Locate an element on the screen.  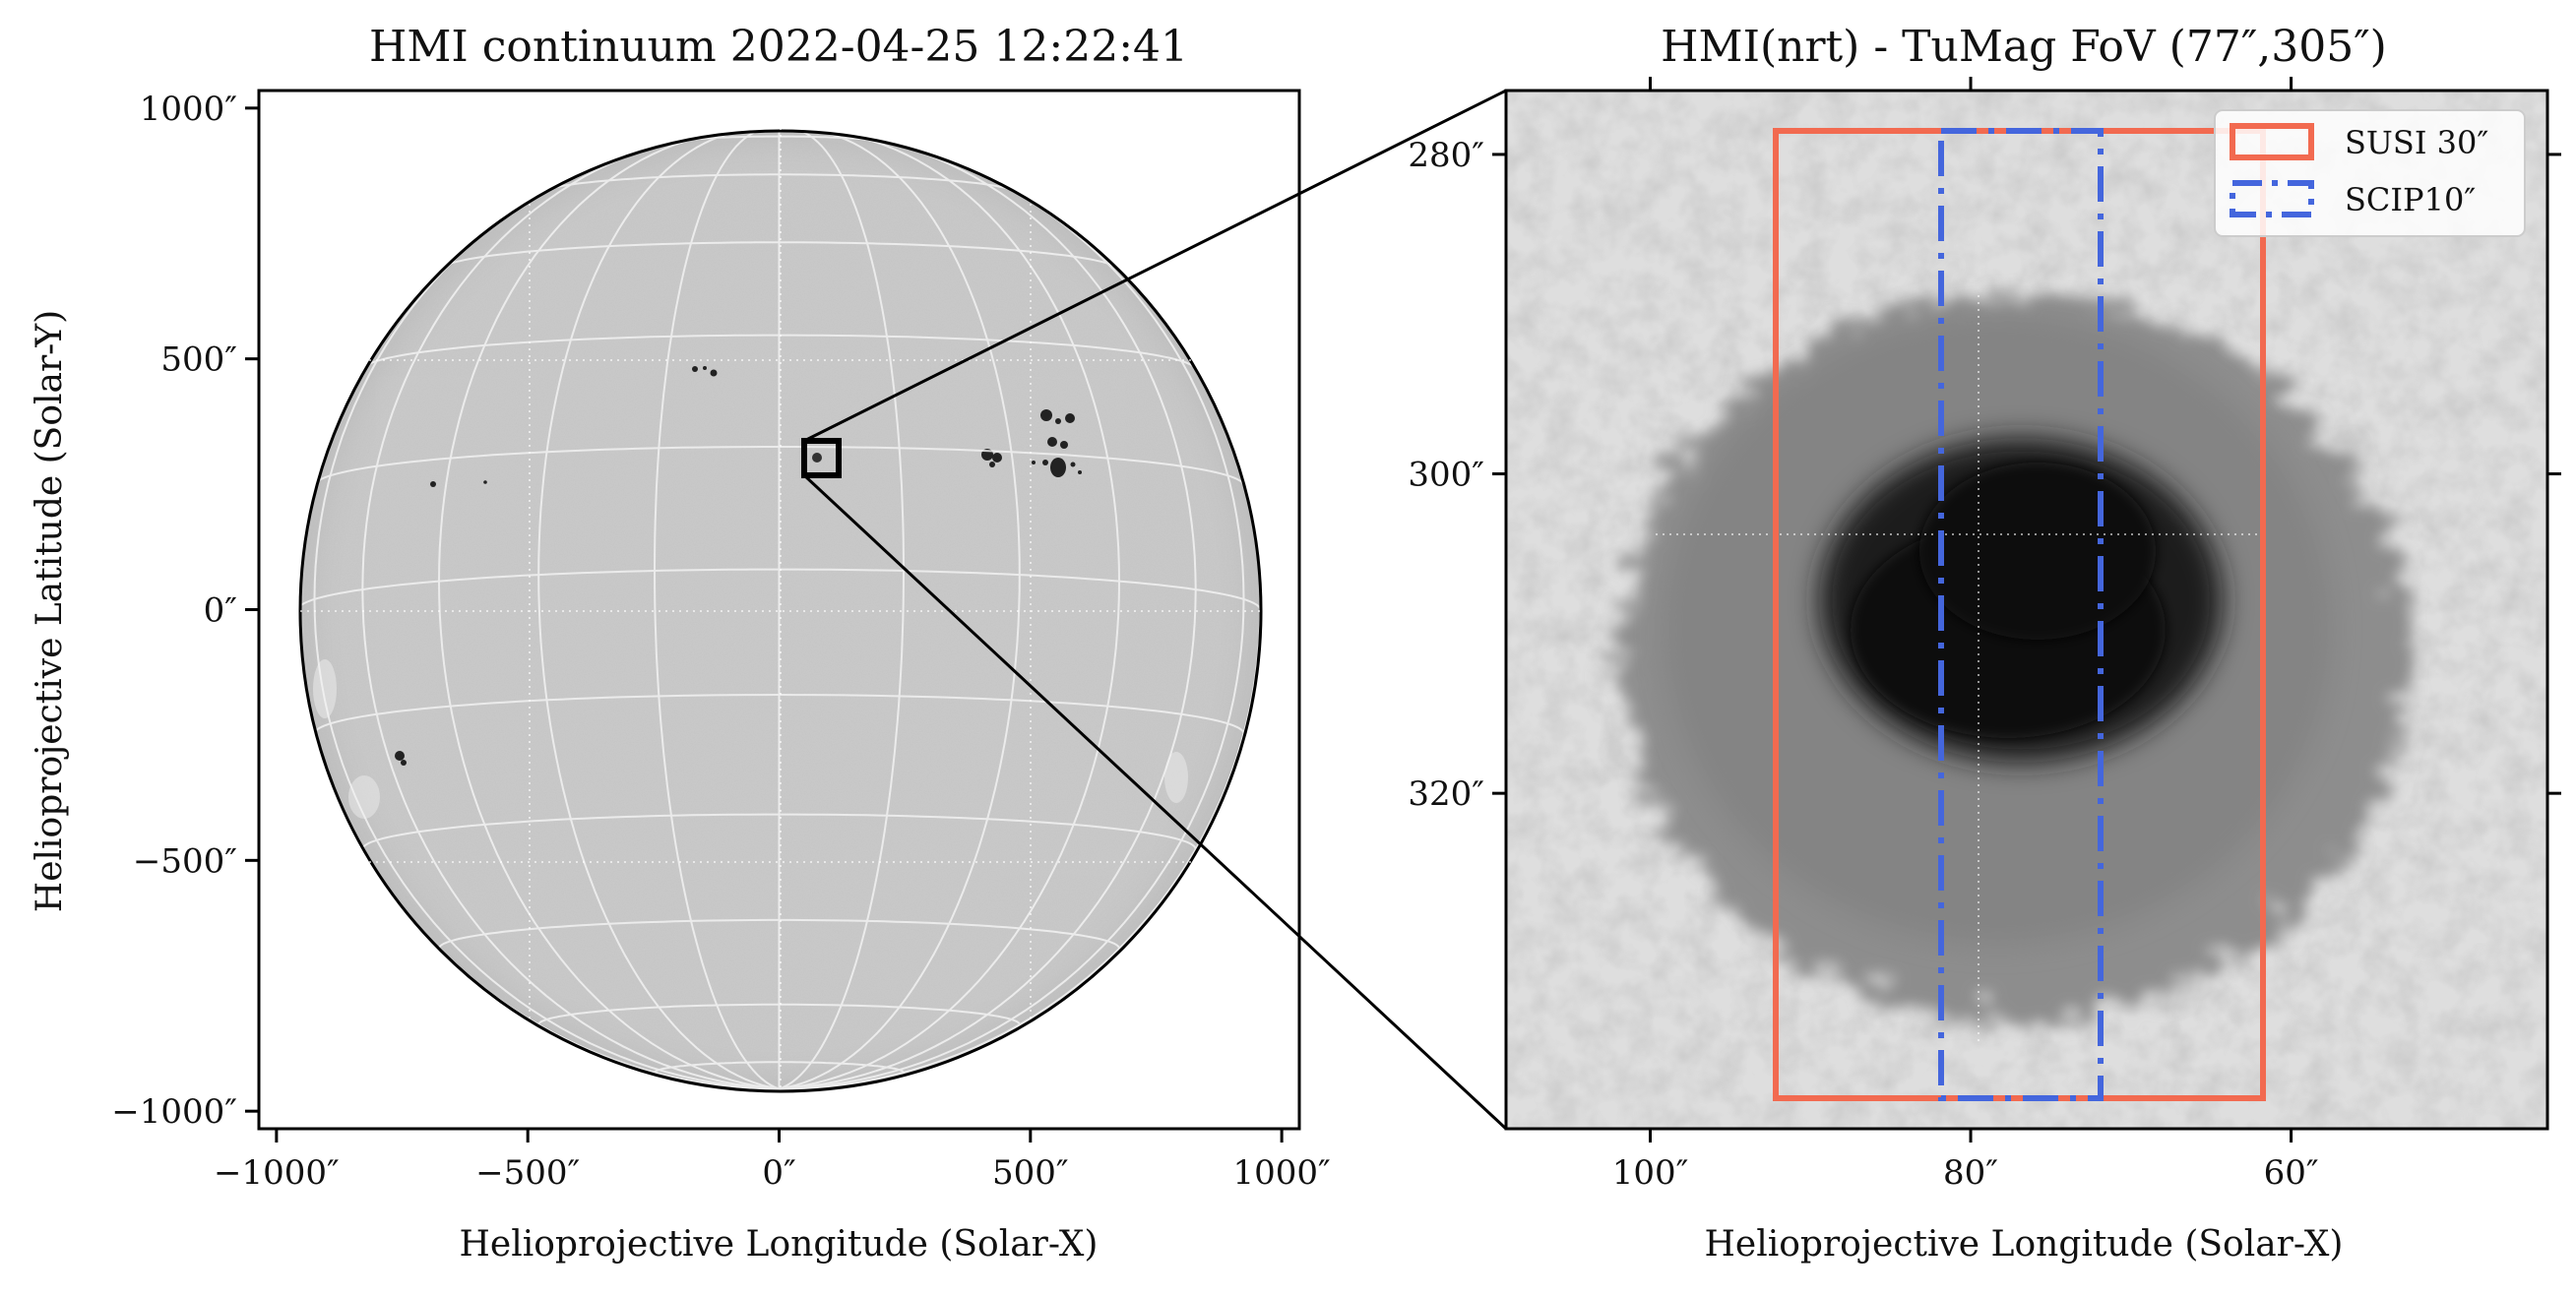
legend: SUSI 30″ SCIP10″ is located at coordinates (2370, 173).